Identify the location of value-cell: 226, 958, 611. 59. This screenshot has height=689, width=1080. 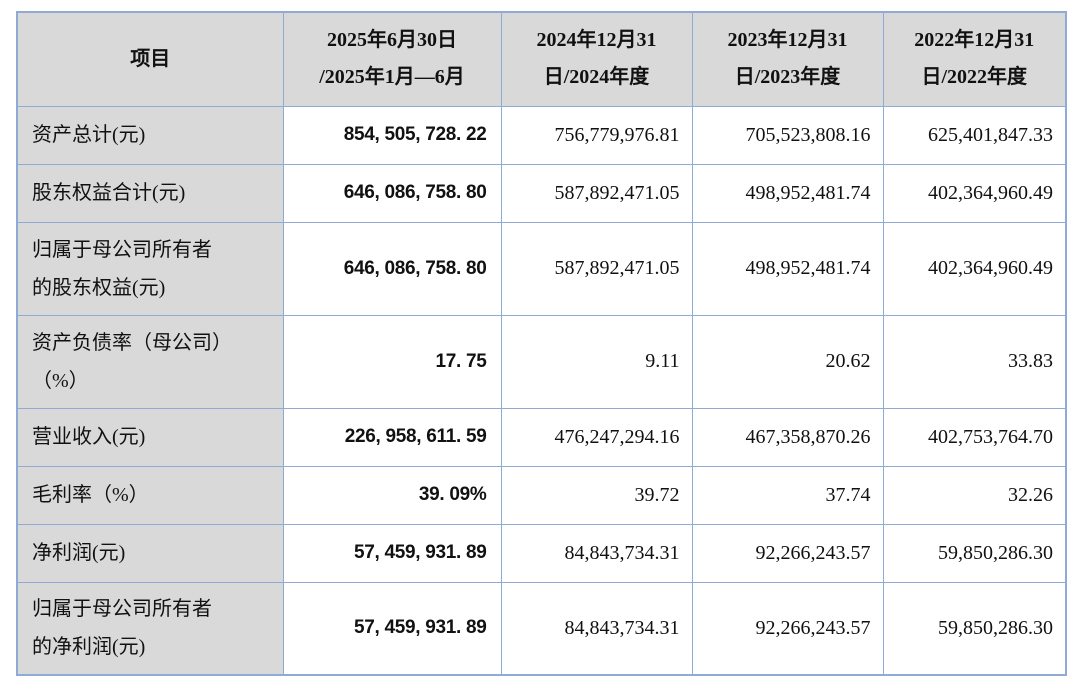
(392, 437).